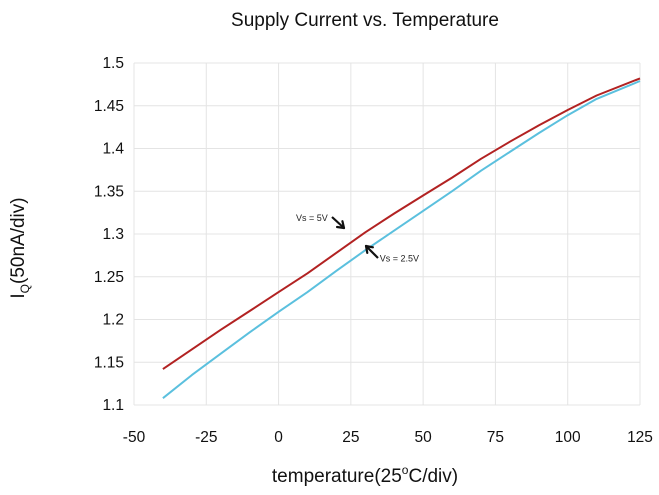 This screenshot has height=495, width=659. Describe the element at coordinates (365, 475) in the screenshot. I see `x-axis-label: temperature(25oC/div)` at that location.